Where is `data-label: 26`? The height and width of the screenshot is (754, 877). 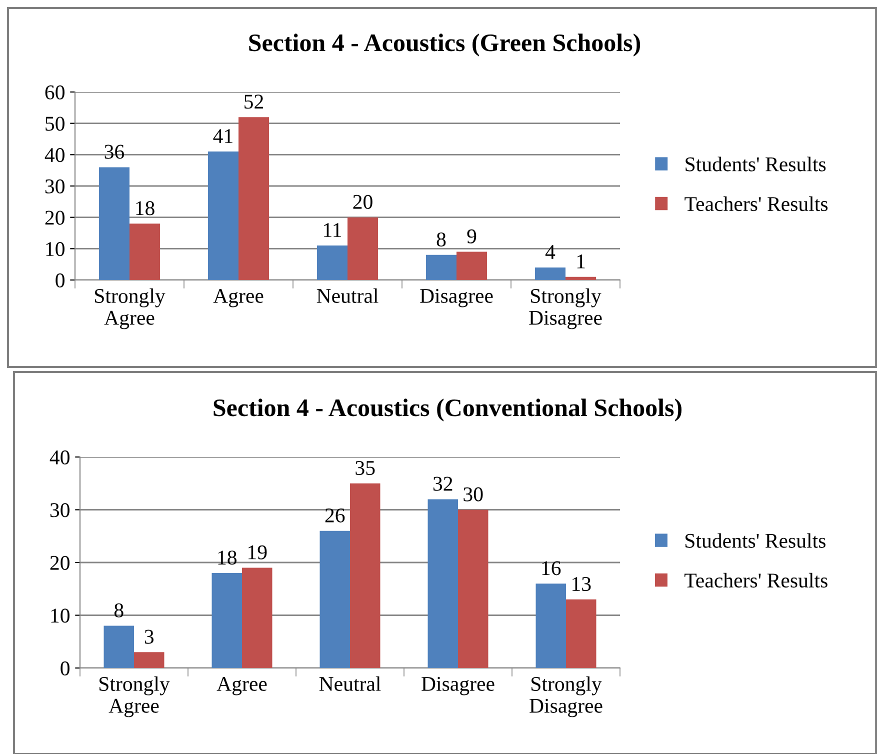
data-label: 26 is located at coordinates (335, 515).